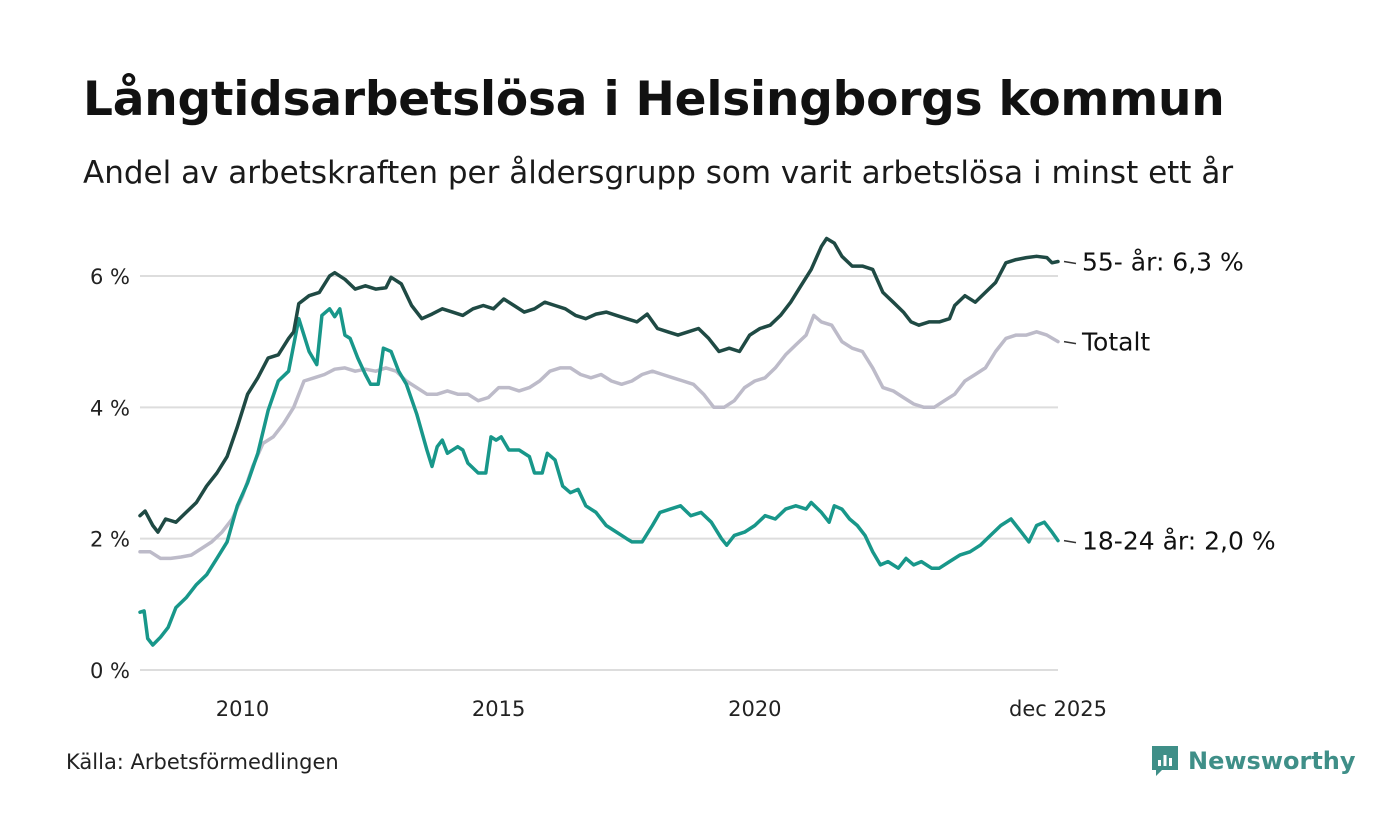  I want to click on x-axis-ticks: 2010 2015 2020 dec 2025, so click(661, 709).